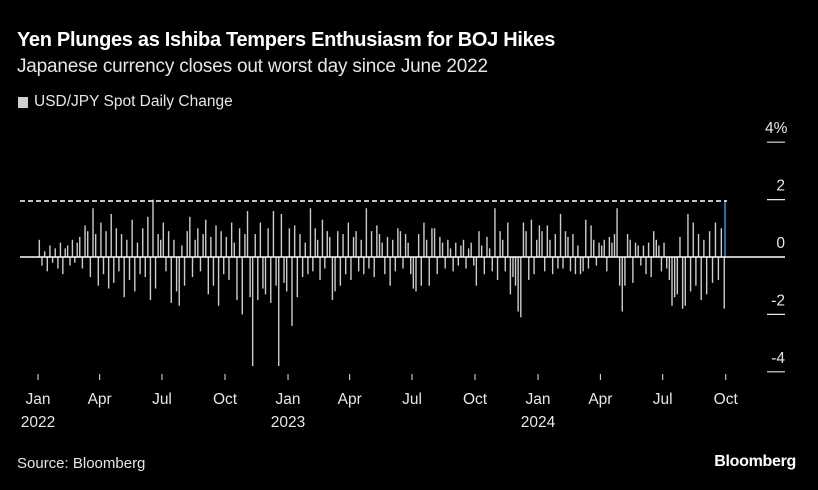 Image resolution: width=818 pixels, height=490 pixels. I want to click on x-tick-label: Jan, so click(538, 399).